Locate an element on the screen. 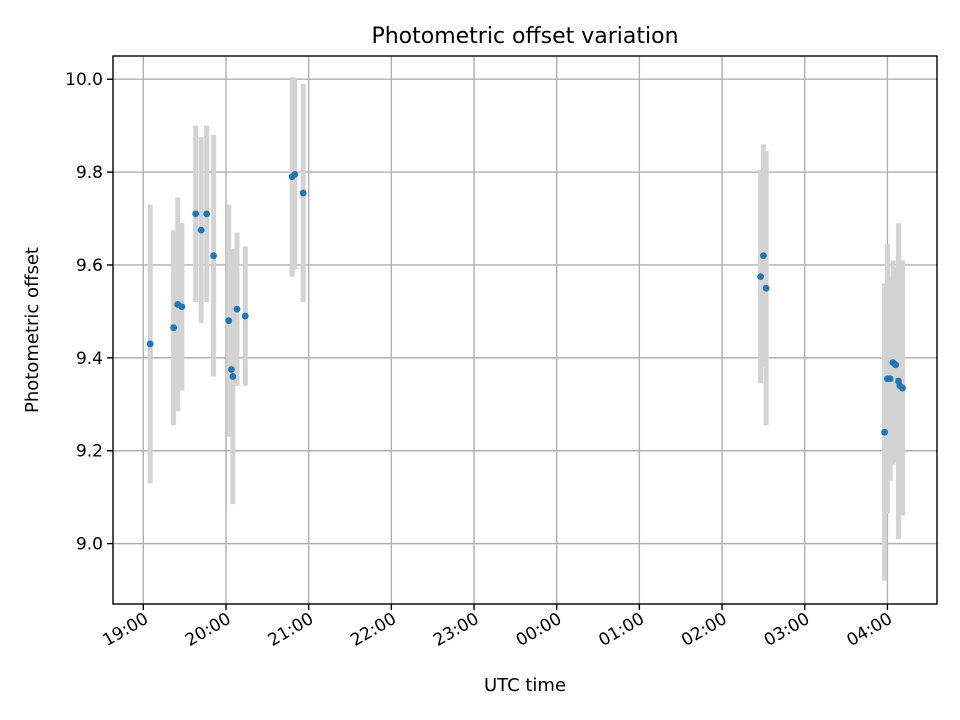  x-tick-label: 19:00 is located at coordinates (125, 630).